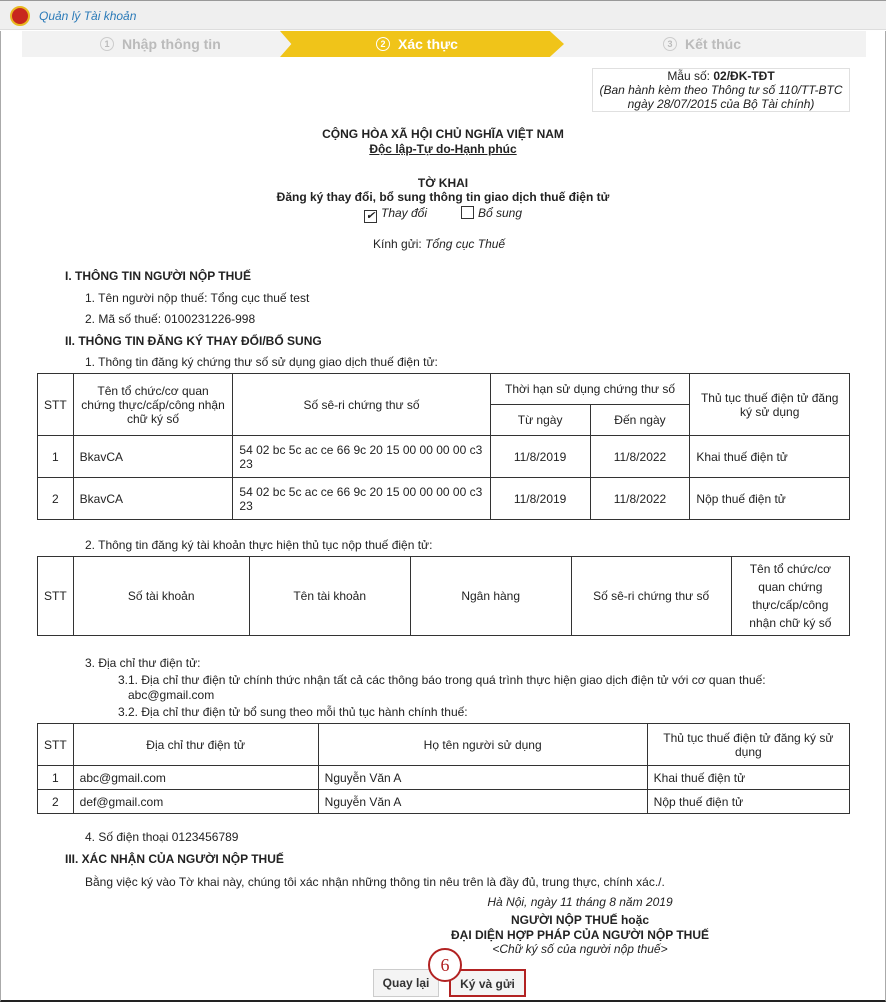  I want to click on email-main-value: abc@gmail.com, so click(171, 695).